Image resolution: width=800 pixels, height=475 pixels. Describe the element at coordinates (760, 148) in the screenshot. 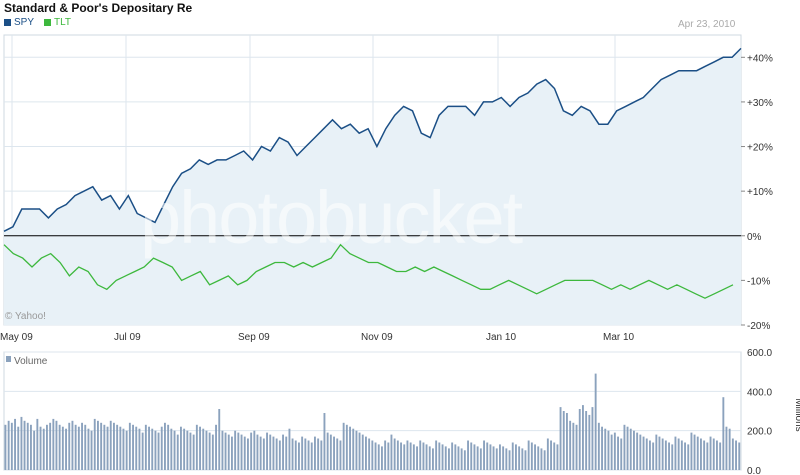

I see `y-tick-label: +20%` at that location.